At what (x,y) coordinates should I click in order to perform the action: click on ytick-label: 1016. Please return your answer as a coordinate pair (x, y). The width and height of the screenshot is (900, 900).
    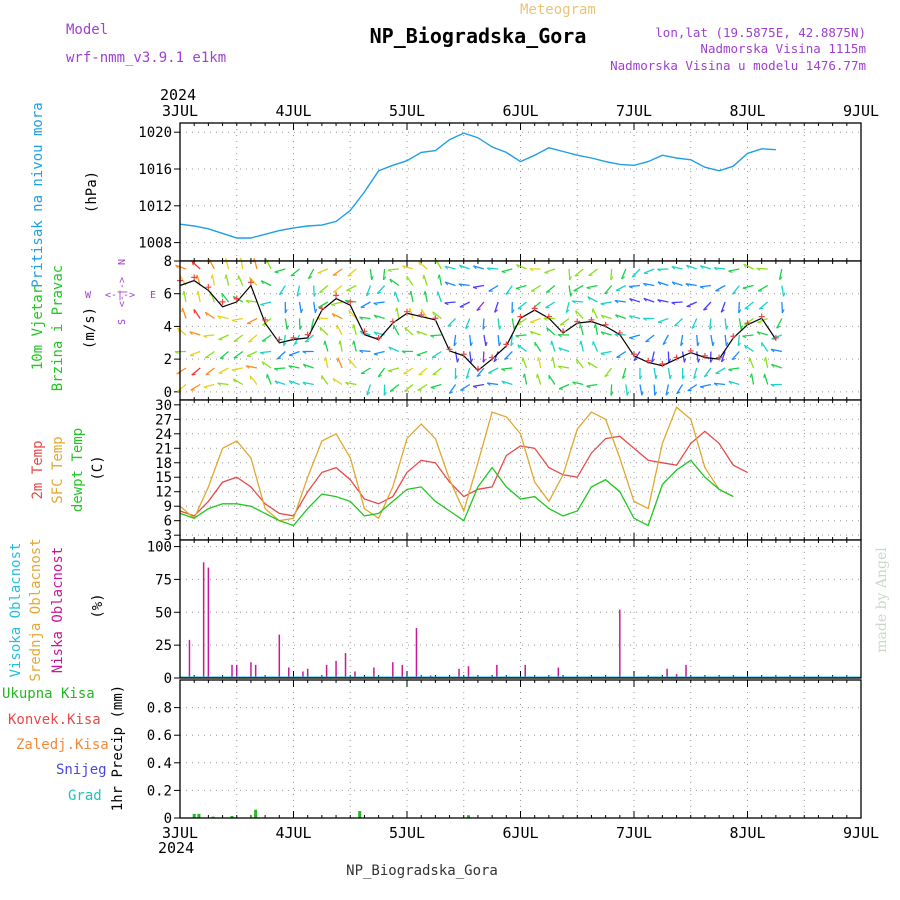
    Looking at the image, I should click on (155, 170).